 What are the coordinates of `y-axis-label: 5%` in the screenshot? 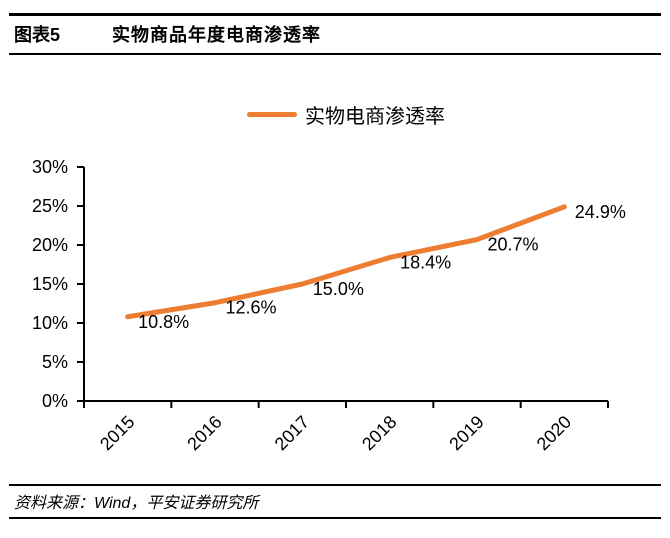 It's located at (55, 362).